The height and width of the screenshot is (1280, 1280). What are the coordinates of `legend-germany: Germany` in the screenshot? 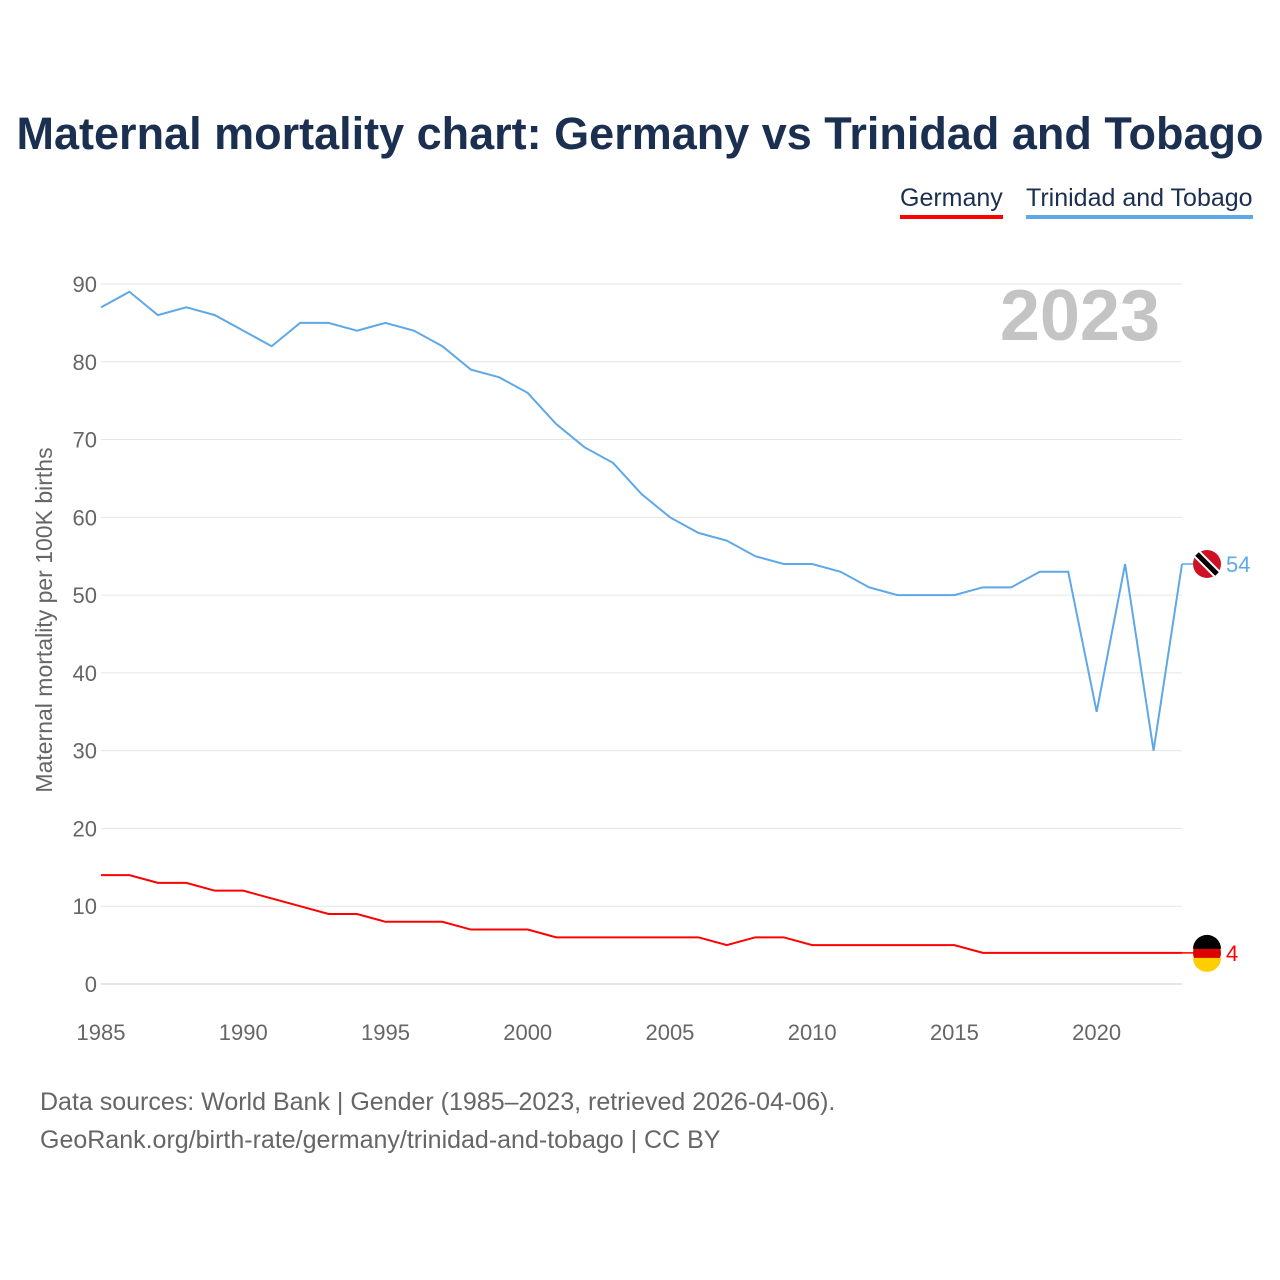 It's located at (951, 201).